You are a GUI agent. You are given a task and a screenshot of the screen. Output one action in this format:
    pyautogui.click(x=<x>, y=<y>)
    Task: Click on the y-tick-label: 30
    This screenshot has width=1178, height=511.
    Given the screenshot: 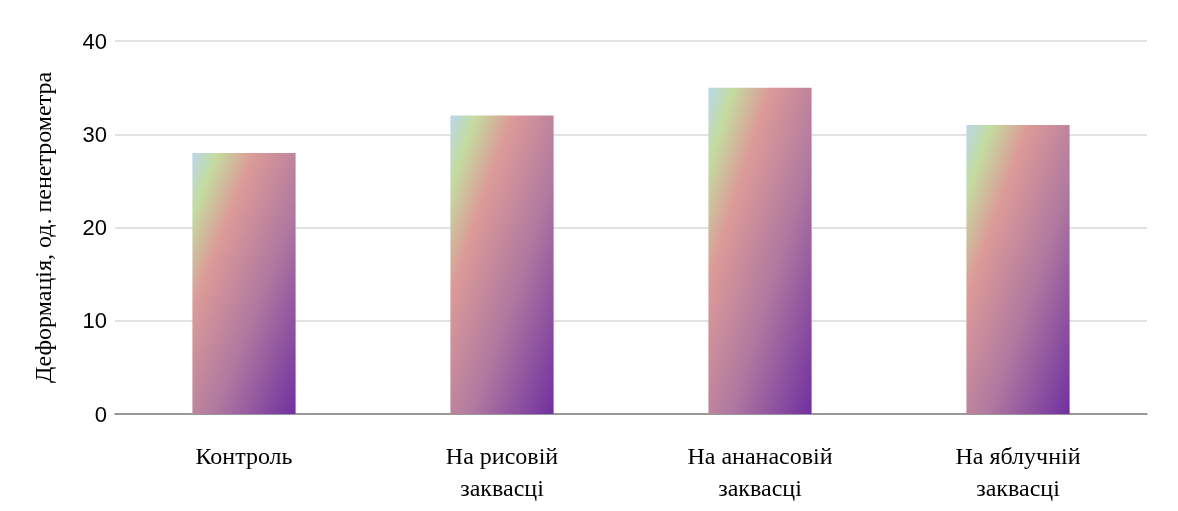 What is the action you would take?
    pyautogui.click(x=94, y=134)
    